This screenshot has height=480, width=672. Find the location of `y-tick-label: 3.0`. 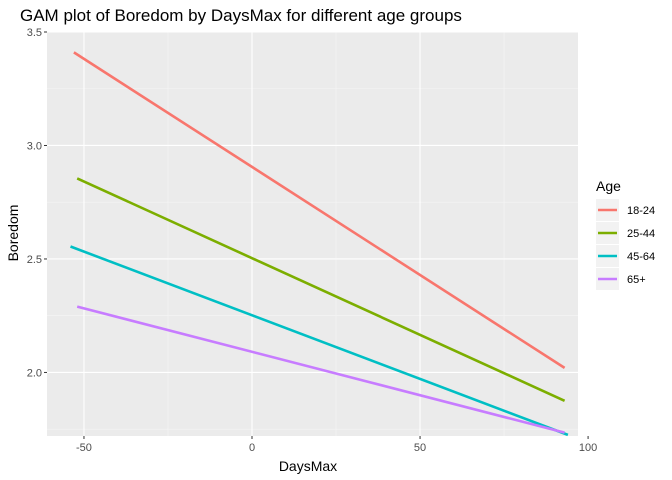

y-tick-label: 3.0 is located at coordinates (34, 146).